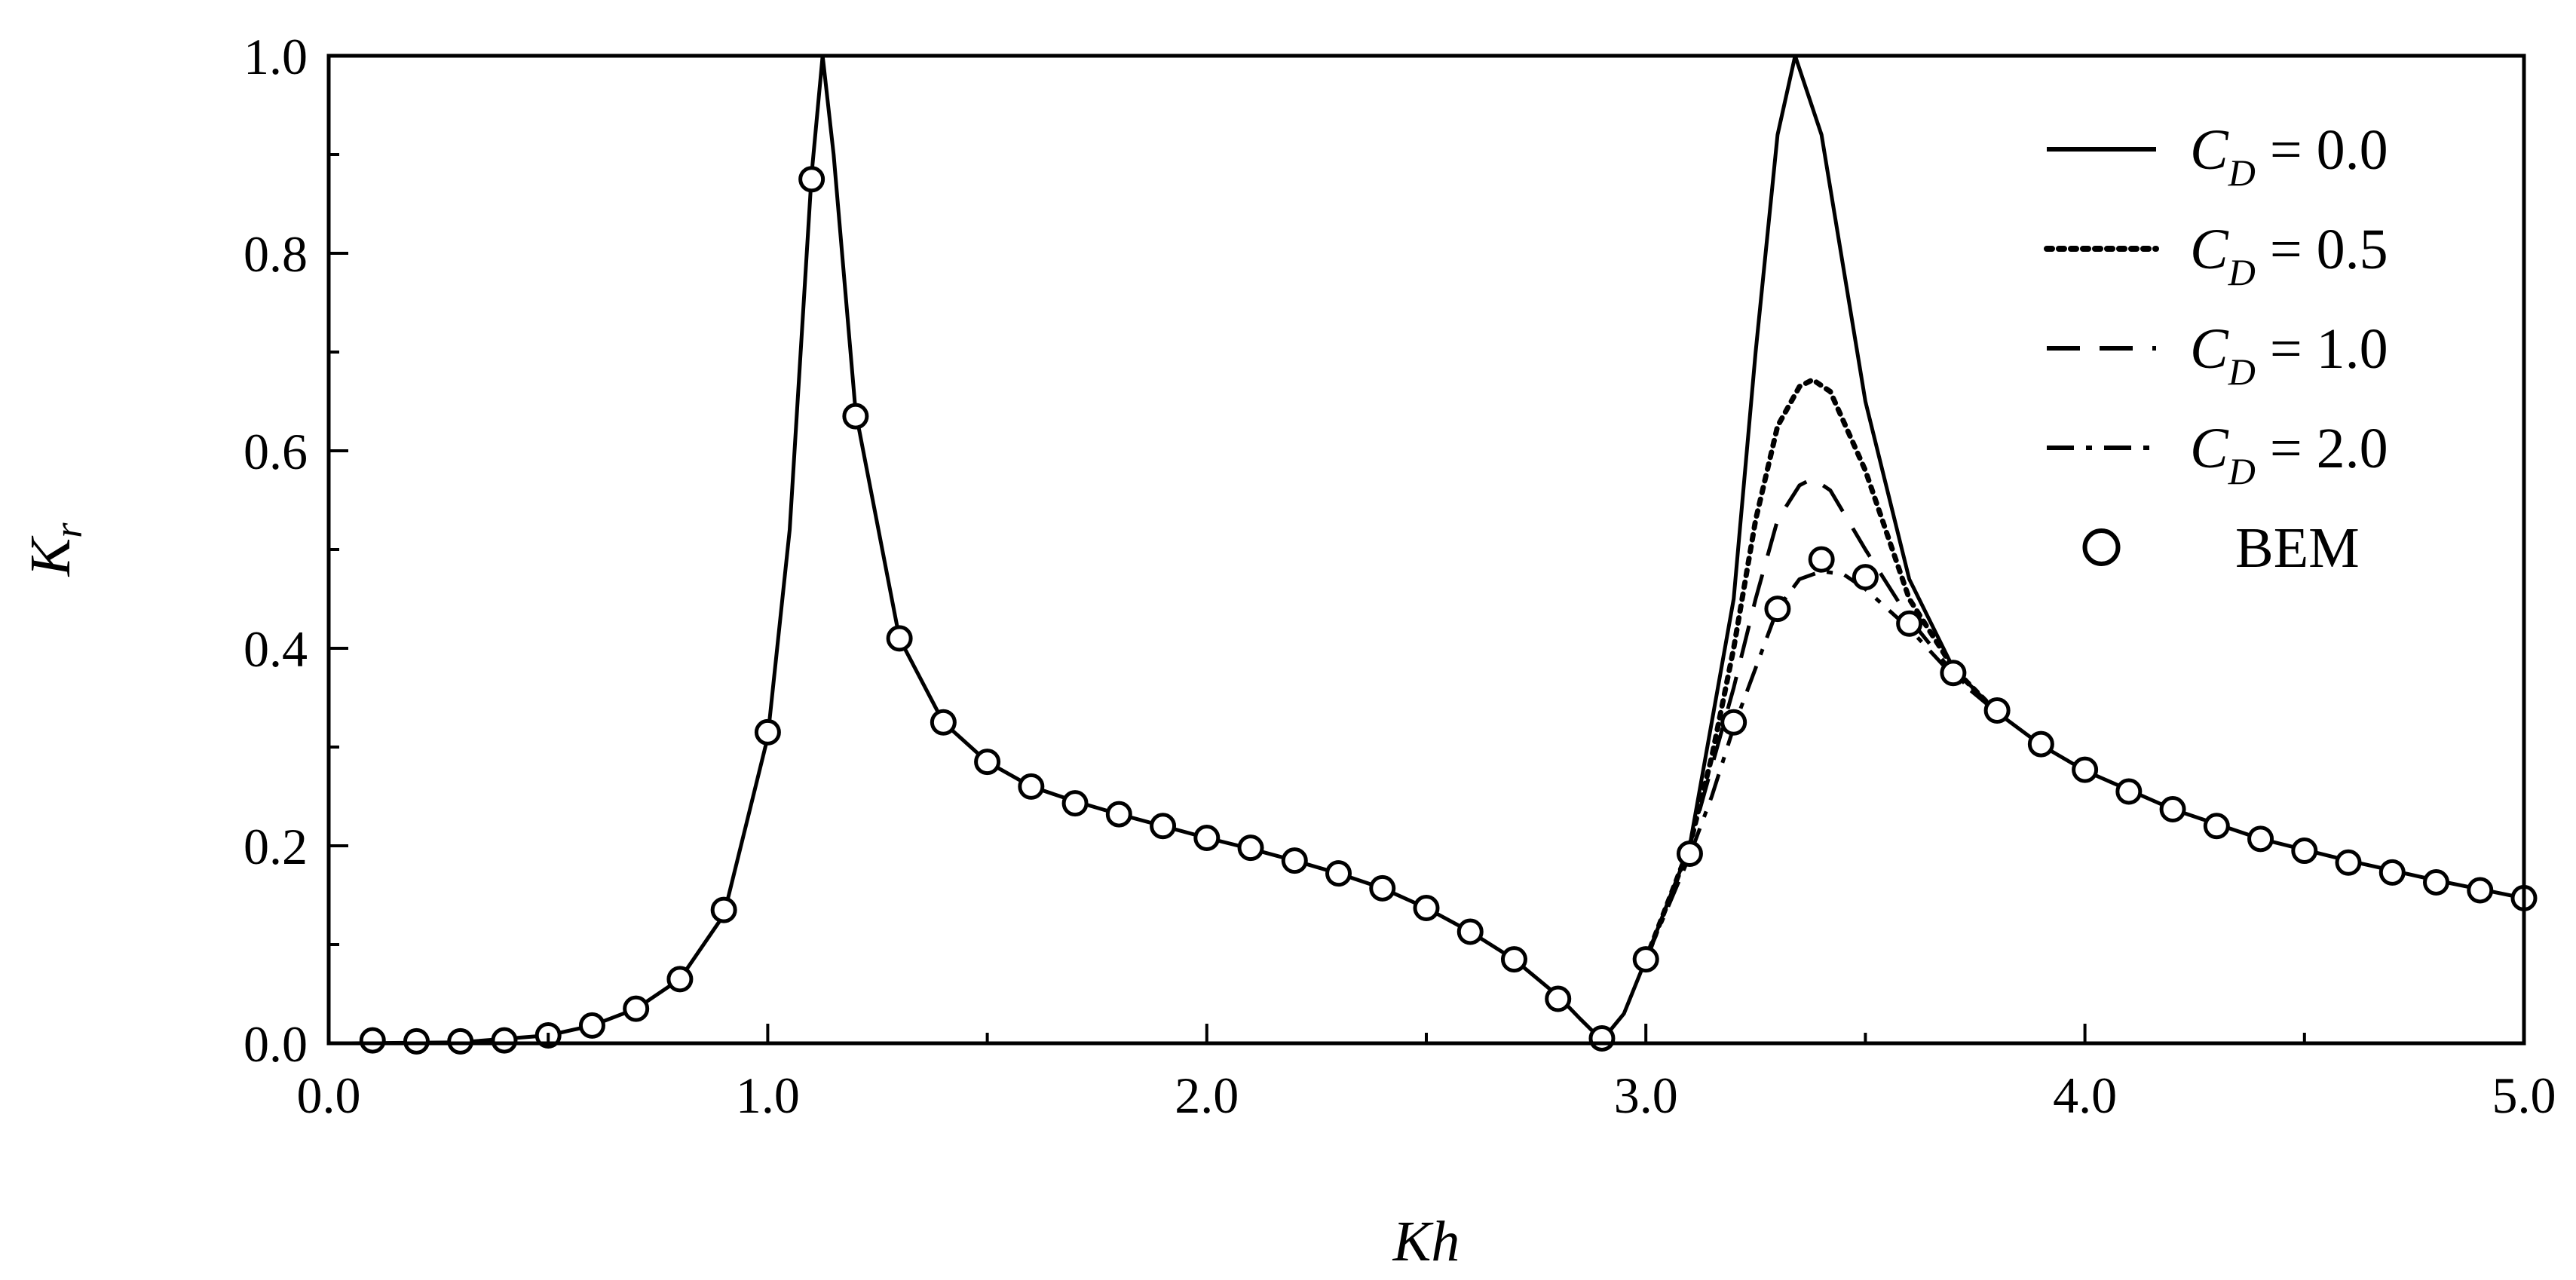 This screenshot has height=1280, width=2576. Describe the element at coordinates (2289, 256) in the screenshot. I see `legend-label: CD = 0.5` at that location.